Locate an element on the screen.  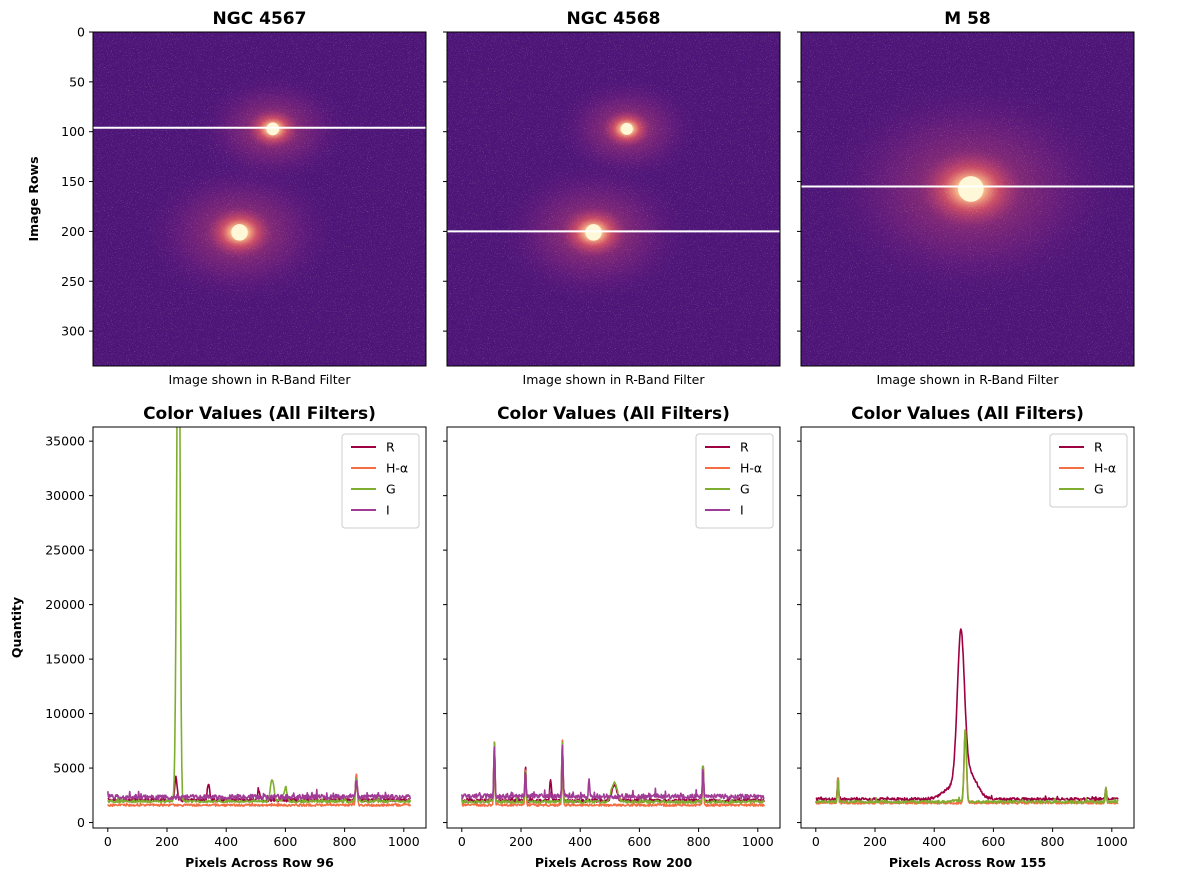
plot-xlabel: Pixels Across Row 200 is located at coordinates (614, 862).